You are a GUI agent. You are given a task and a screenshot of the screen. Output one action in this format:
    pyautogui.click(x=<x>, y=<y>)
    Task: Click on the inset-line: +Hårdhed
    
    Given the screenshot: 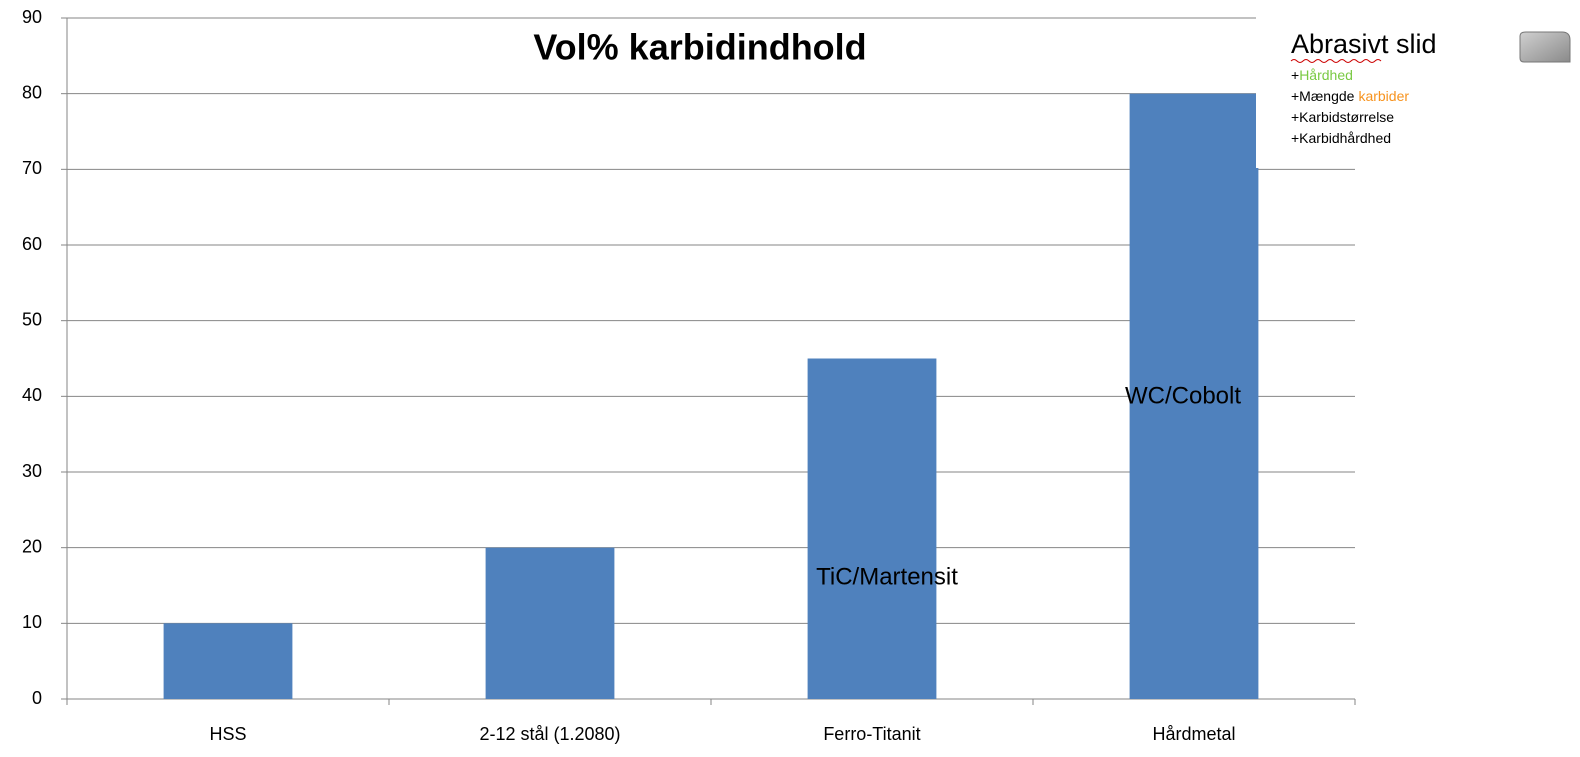 What is the action you would take?
    pyautogui.click(x=1322, y=75)
    